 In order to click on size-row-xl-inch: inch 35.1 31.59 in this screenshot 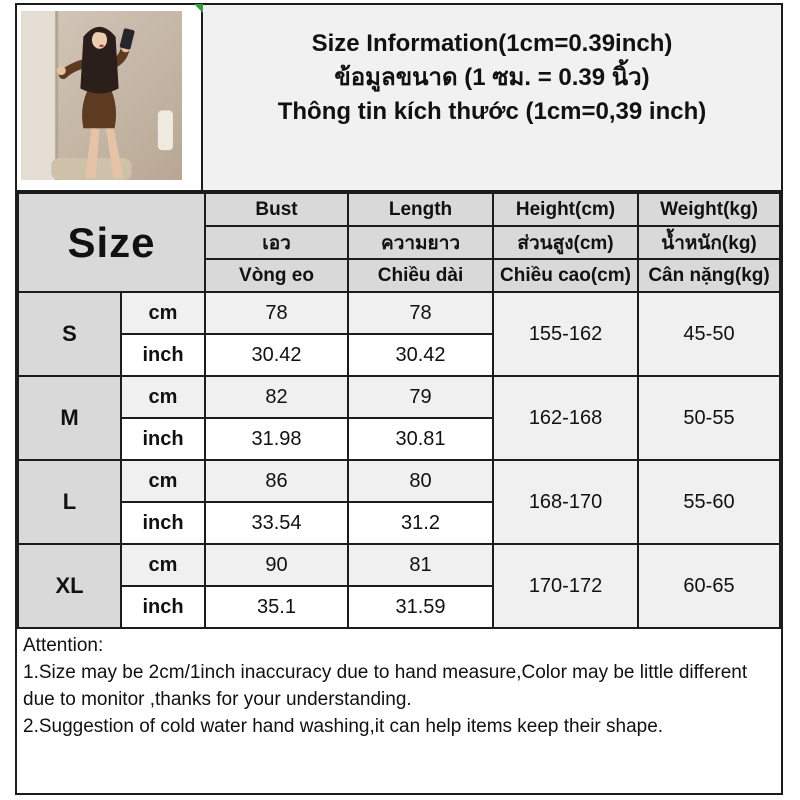, I will do `click(399, 607)`.